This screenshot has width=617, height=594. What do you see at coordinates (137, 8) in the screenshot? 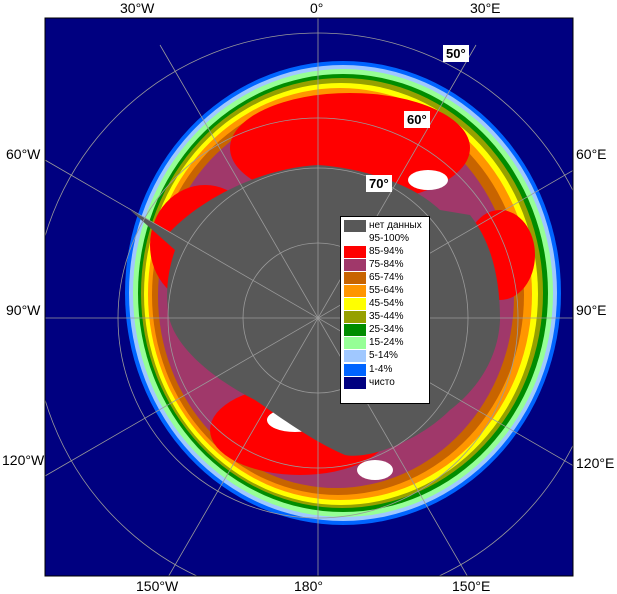
I see `lon-label-top-30w: 30°W` at bounding box center [137, 8].